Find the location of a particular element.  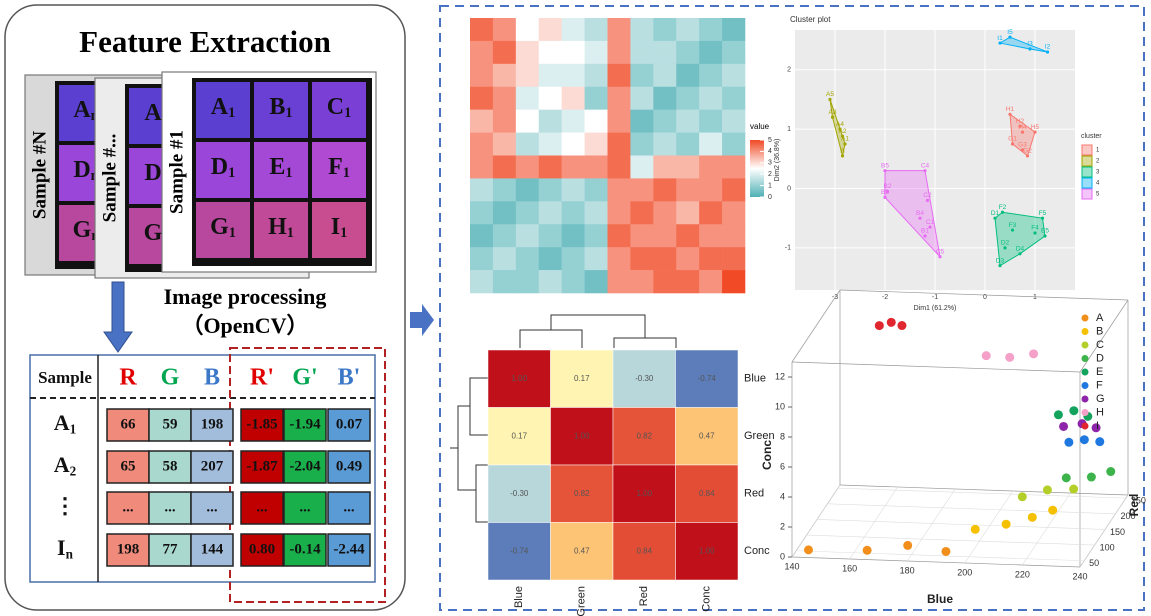

y-tick-label: 2 is located at coordinates (789, 70).